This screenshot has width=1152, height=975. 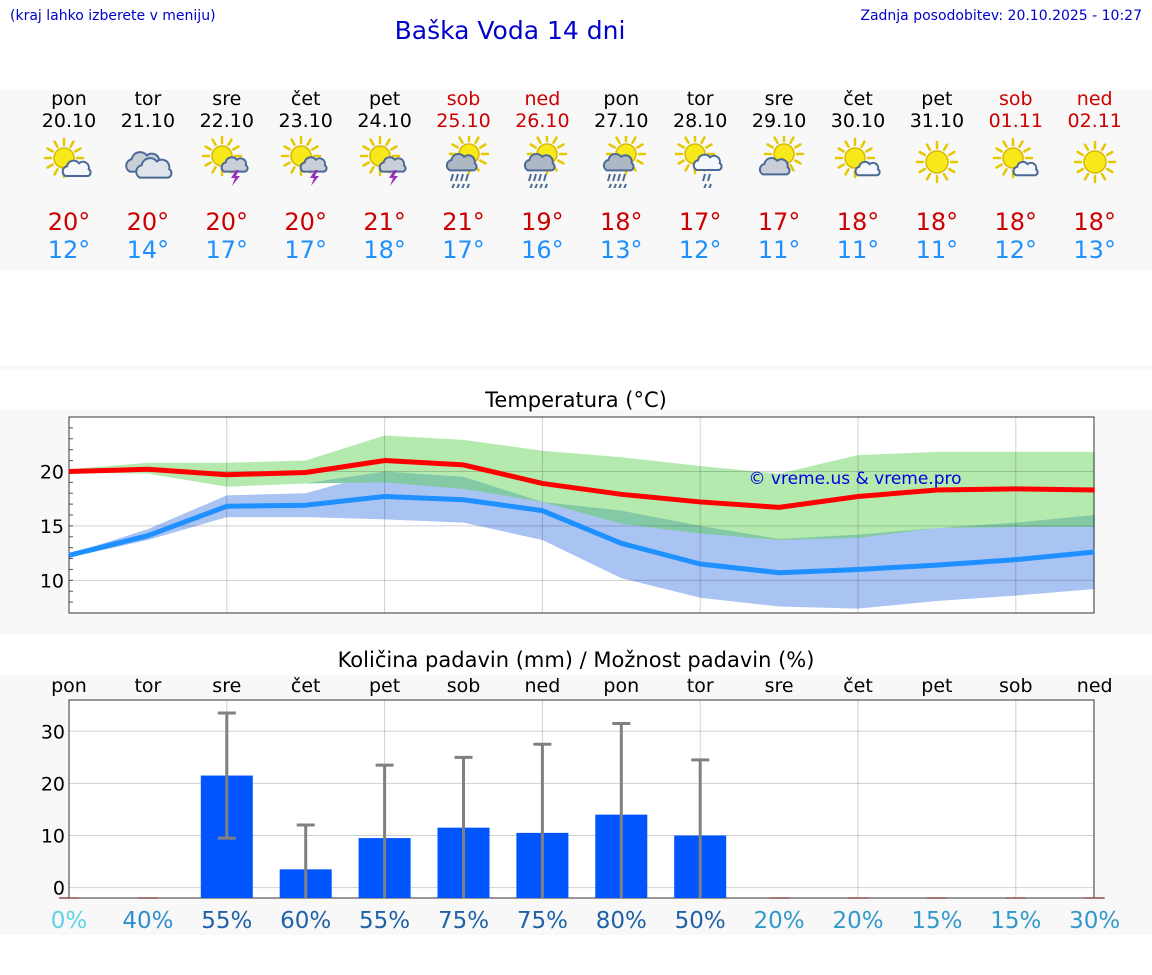 I want to click on precip-probability: 15%, so click(x=1015, y=921).